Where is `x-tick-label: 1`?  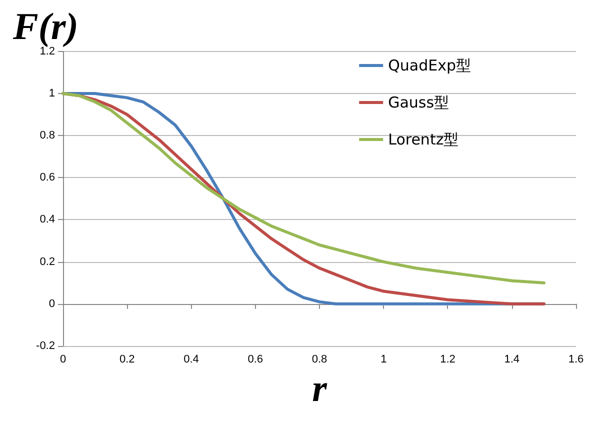
x-tick-label: 1 is located at coordinates (383, 360).